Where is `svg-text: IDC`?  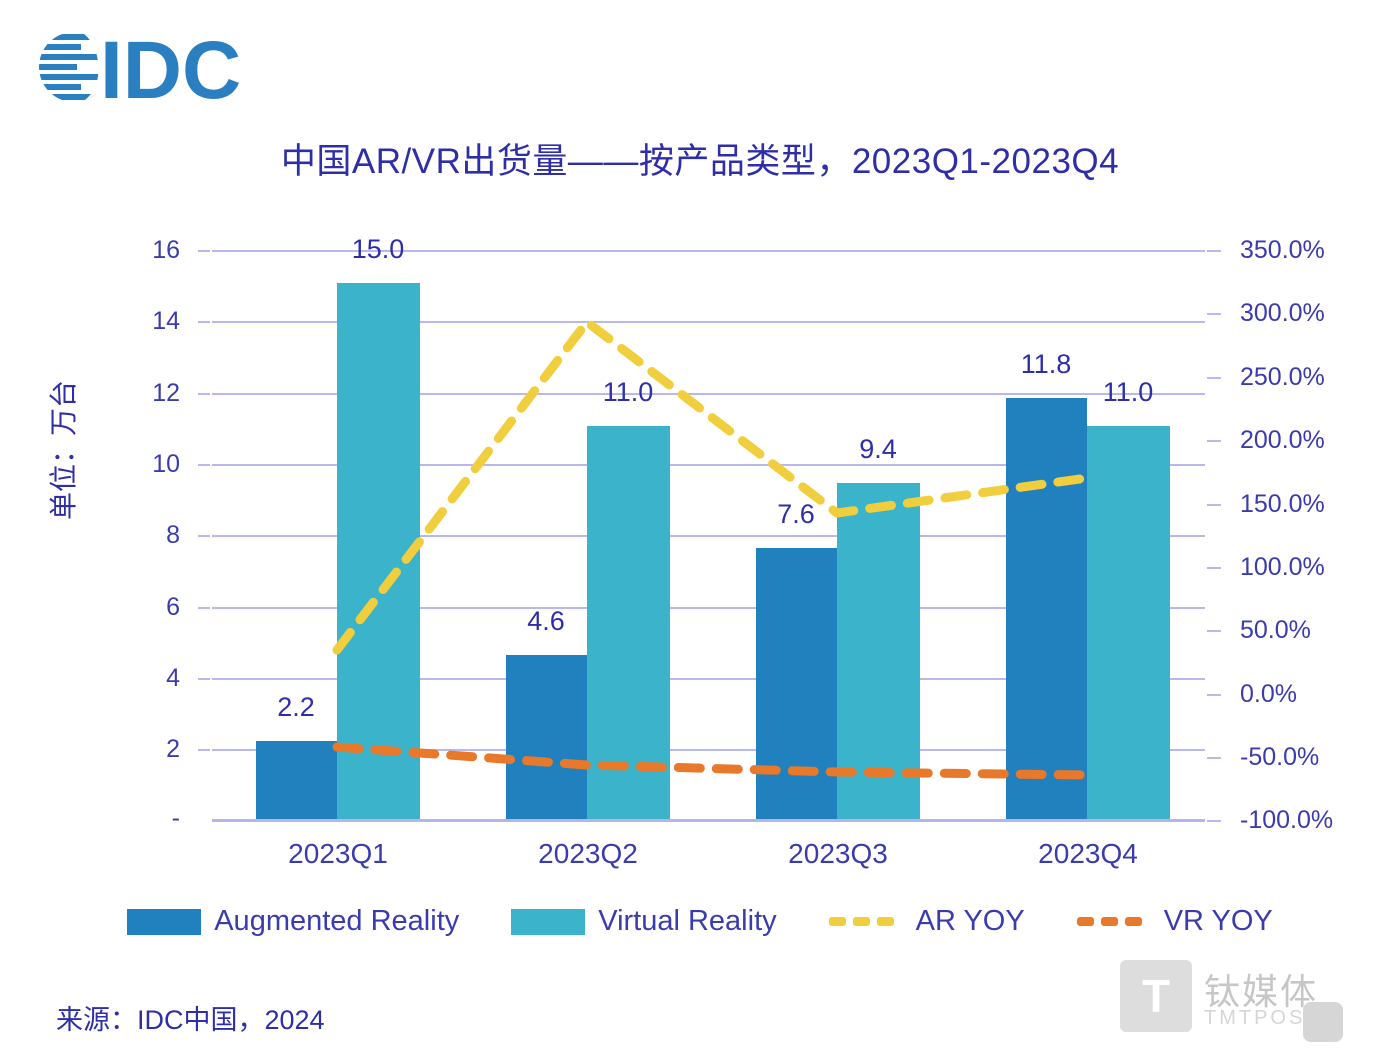
svg-text: IDC is located at coordinates (170, 67).